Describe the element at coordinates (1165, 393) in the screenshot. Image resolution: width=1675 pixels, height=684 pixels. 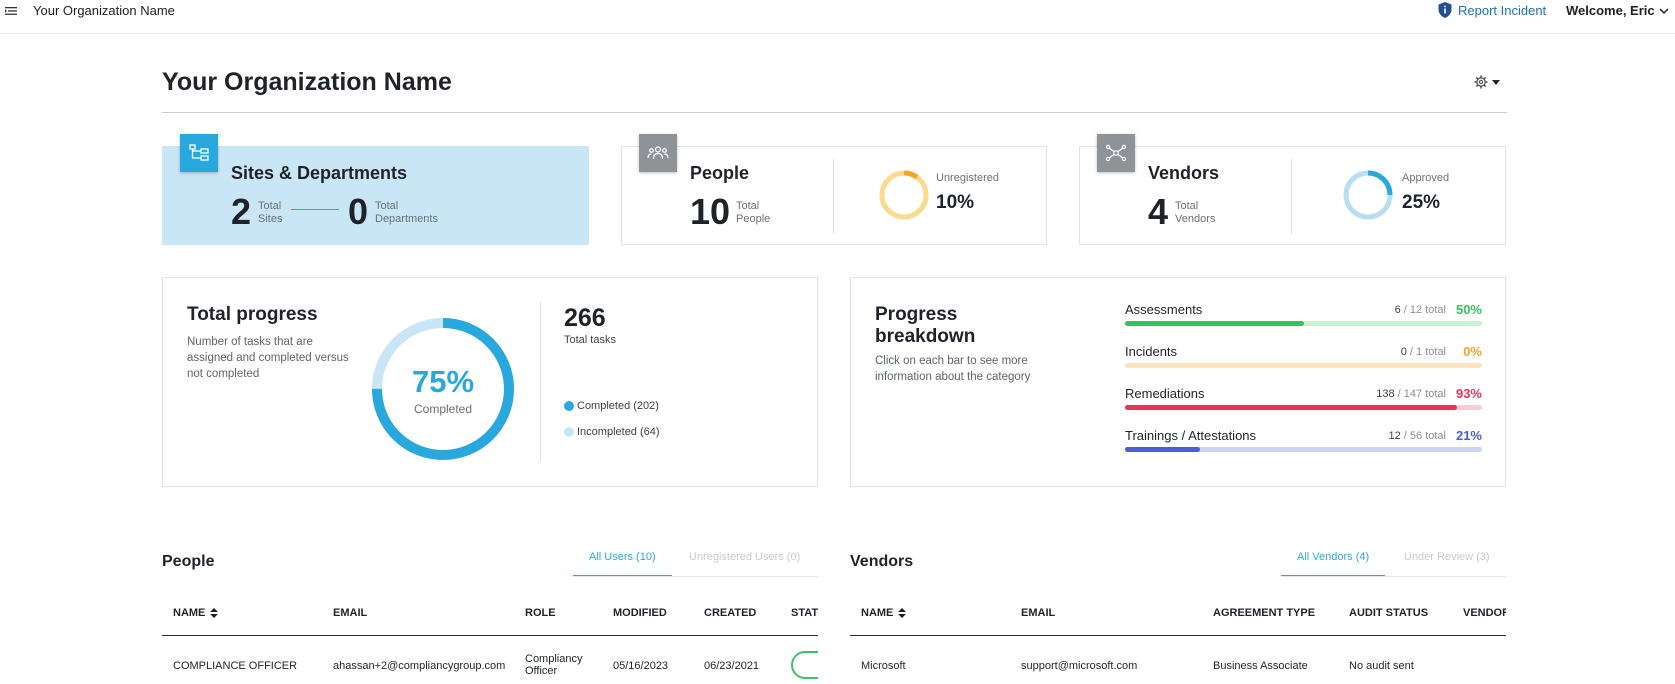
I see `breakdown-name: Remediations` at that location.